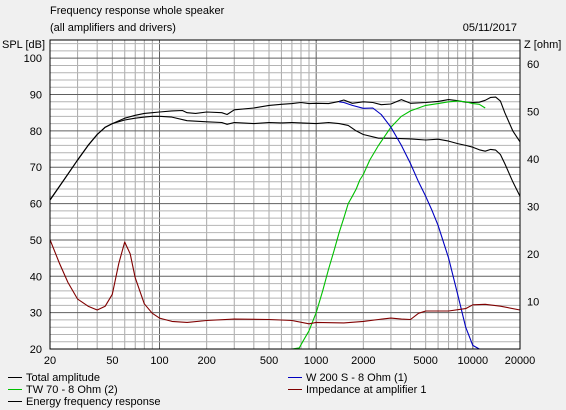  What do you see at coordinates (533, 65) in the screenshot?
I see `y-right-tick-label: 60` at bounding box center [533, 65].